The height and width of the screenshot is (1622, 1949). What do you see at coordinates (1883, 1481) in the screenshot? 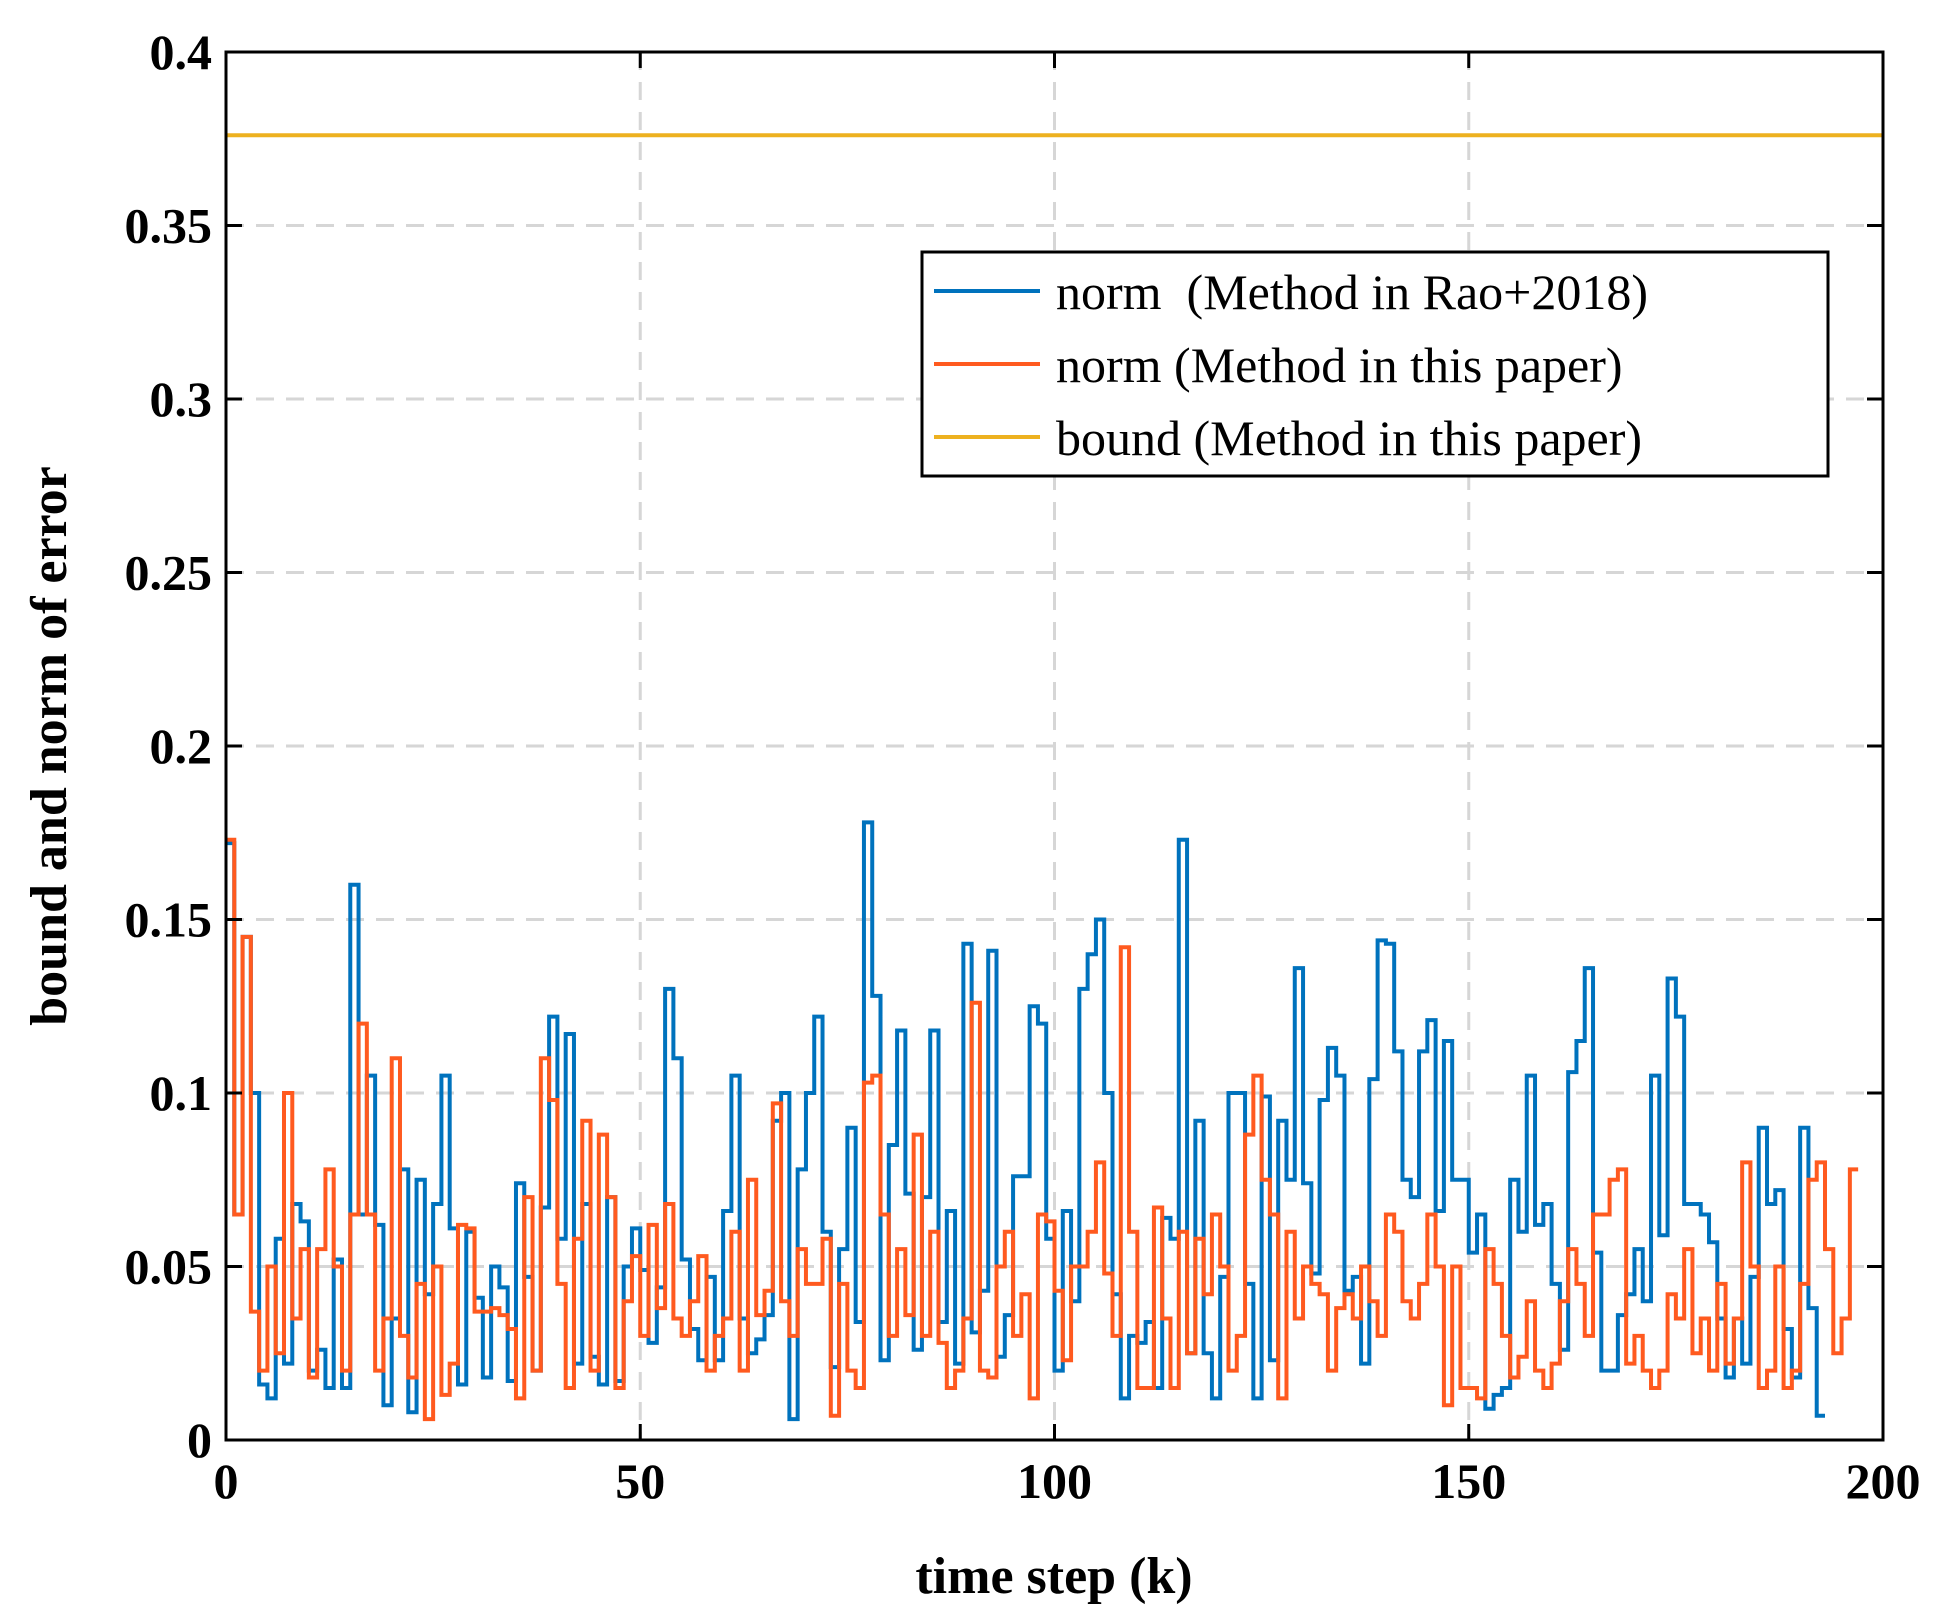
I see `x-tick-label: 200` at bounding box center [1883, 1481].